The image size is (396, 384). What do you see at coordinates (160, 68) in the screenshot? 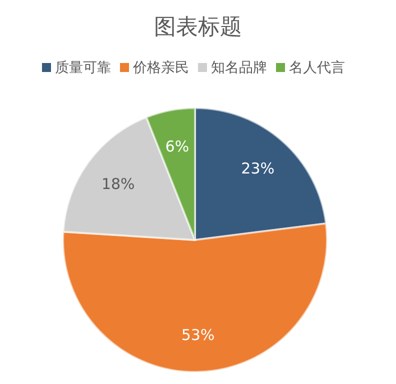
I see `legend-label: 价格亲民` at bounding box center [160, 68].